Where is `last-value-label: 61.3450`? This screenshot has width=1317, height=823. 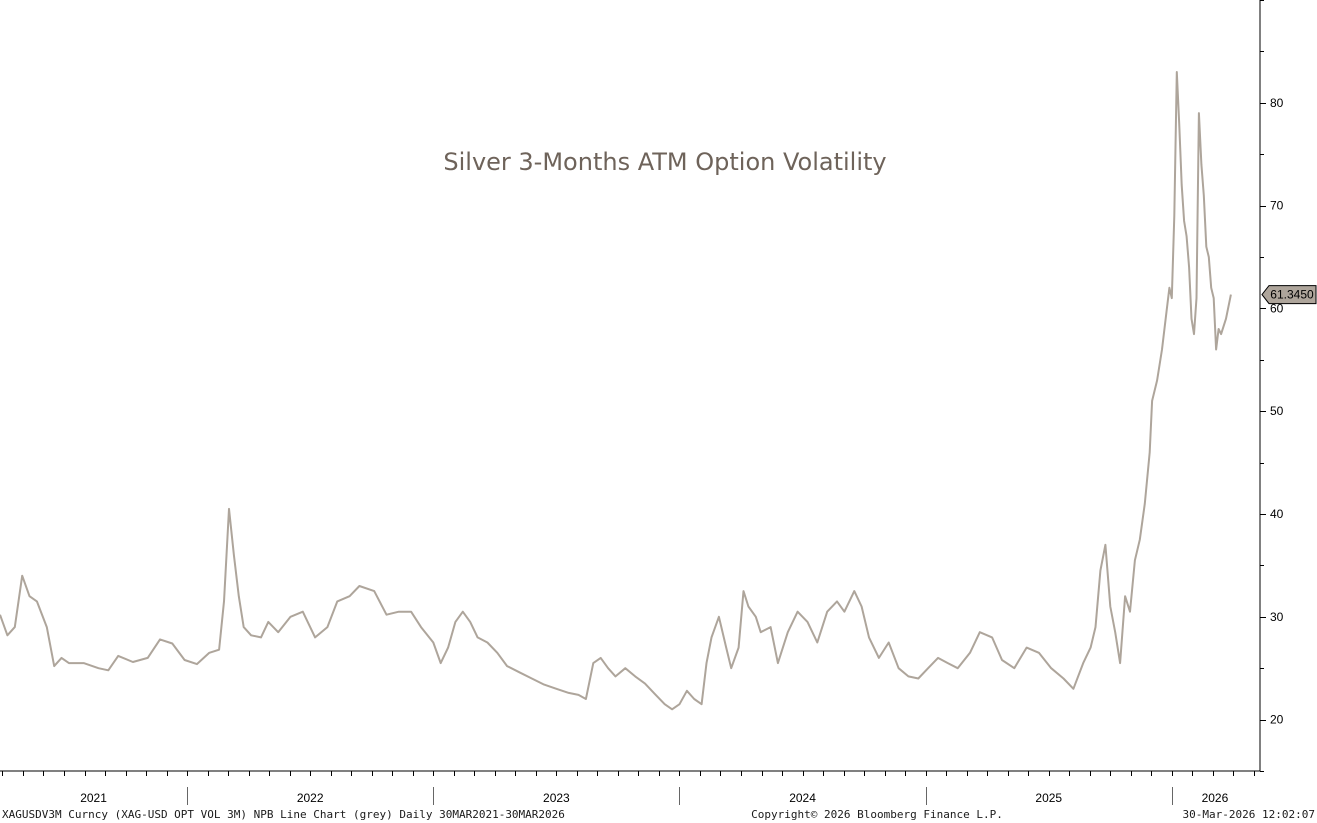 last-value-label: 61.3450 is located at coordinates (1292, 295).